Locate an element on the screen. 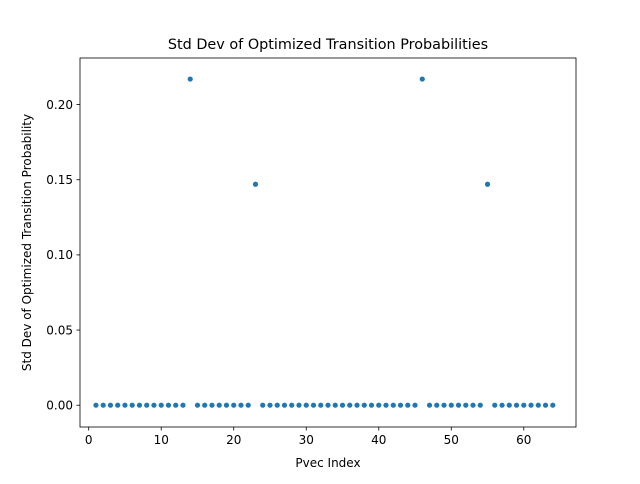 The image size is (640, 484). y-tick-label: 0.15 is located at coordinates (59, 180).